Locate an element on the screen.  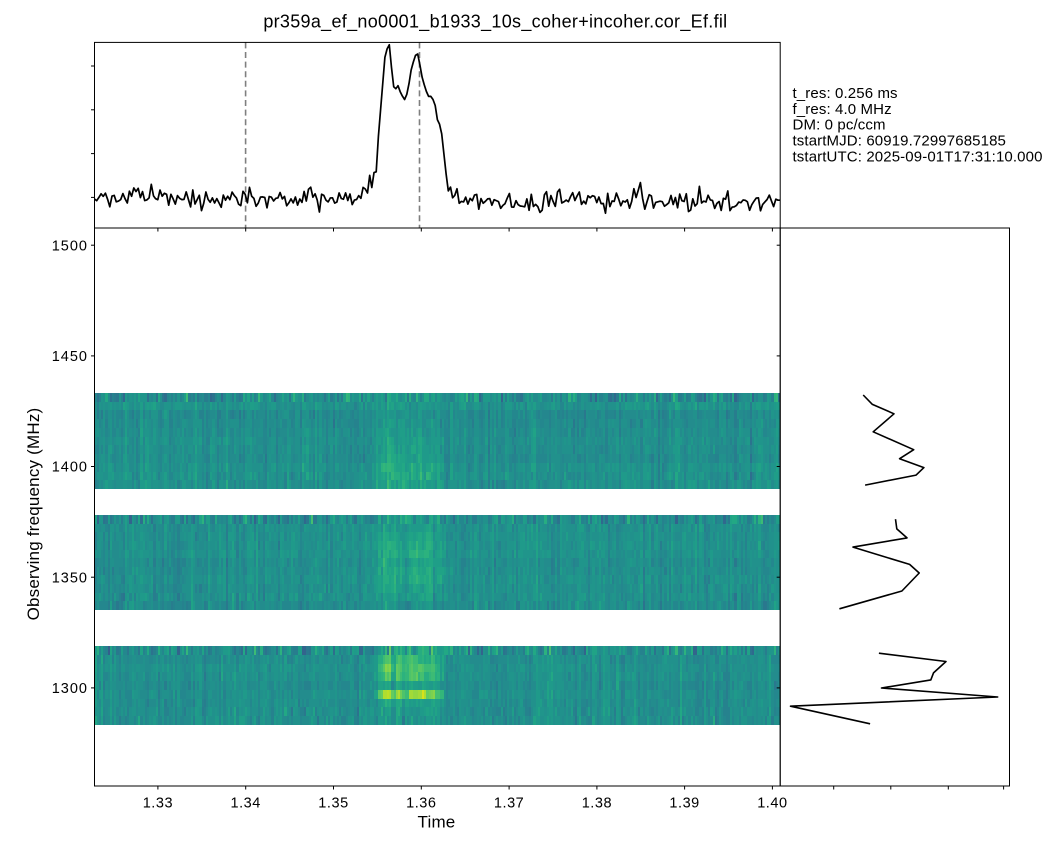
svg-text: 1400 is located at coordinates (70, 468).